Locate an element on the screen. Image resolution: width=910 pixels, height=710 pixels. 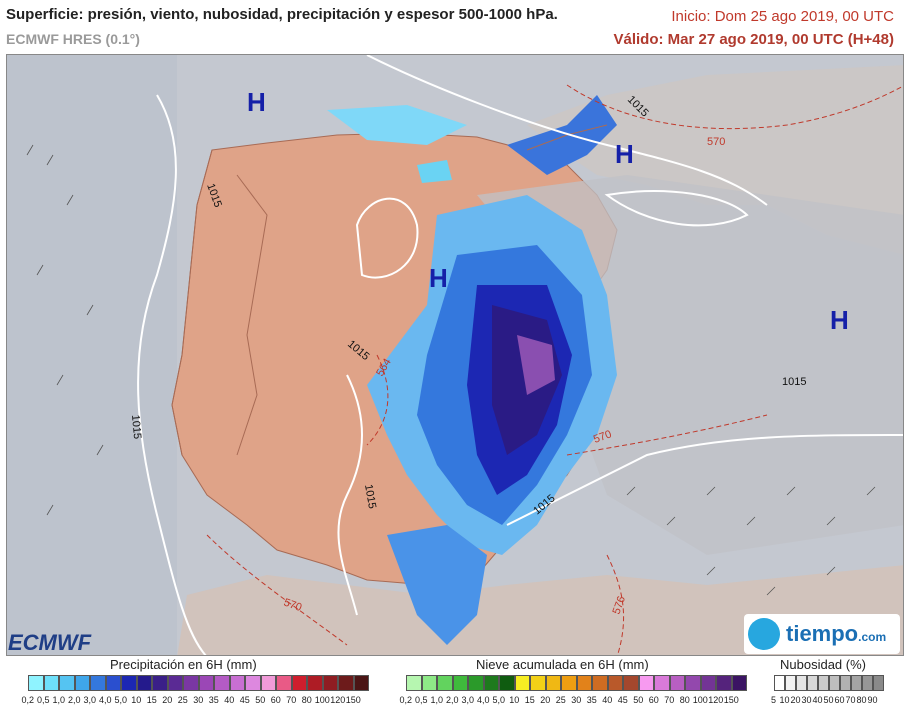
cloud-legend-label: 5 is located at coordinates (773, 700).